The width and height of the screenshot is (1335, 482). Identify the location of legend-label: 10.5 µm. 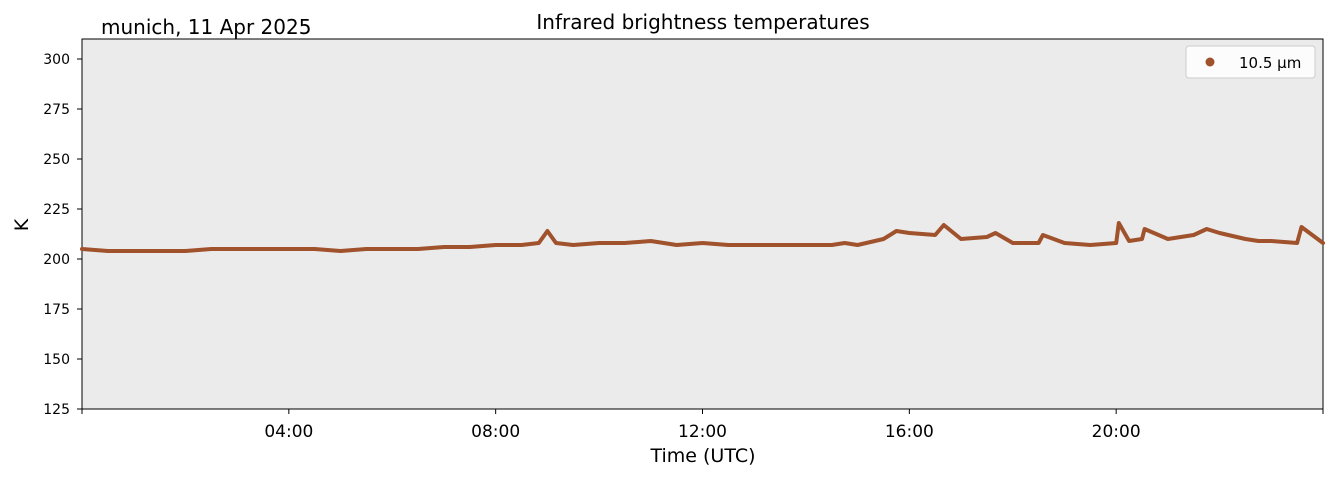
(1270, 63).